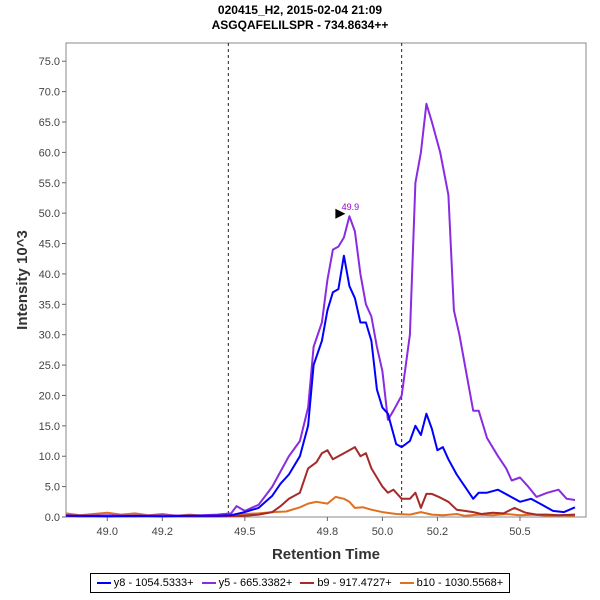  What do you see at coordinates (437, 532) in the screenshot?
I see `x-tick-label: 50.2` at bounding box center [437, 532].